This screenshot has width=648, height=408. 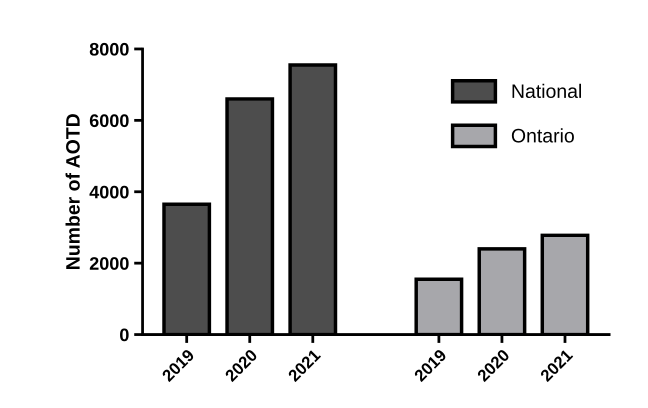 What do you see at coordinates (124, 335) in the screenshot?
I see `y-tick-label: 0` at bounding box center [124, 335].